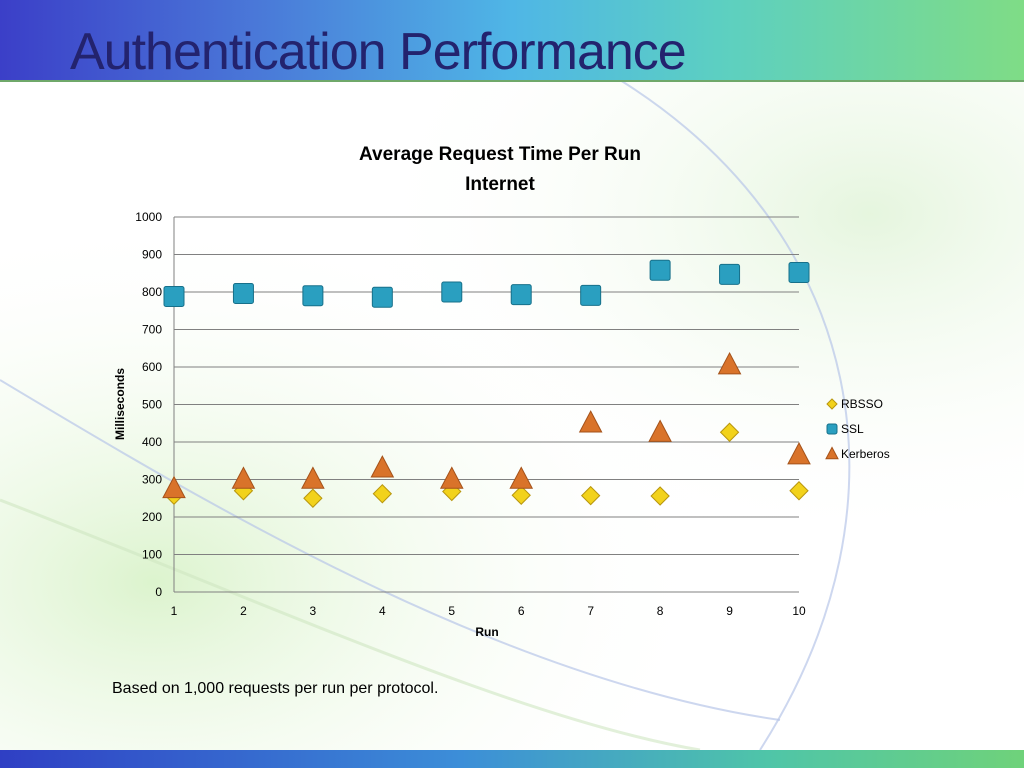  What do you see at coordinates (799, 611) in the screenshot?
I see `x-tick-label: 10` at bounding box center [799, 611].